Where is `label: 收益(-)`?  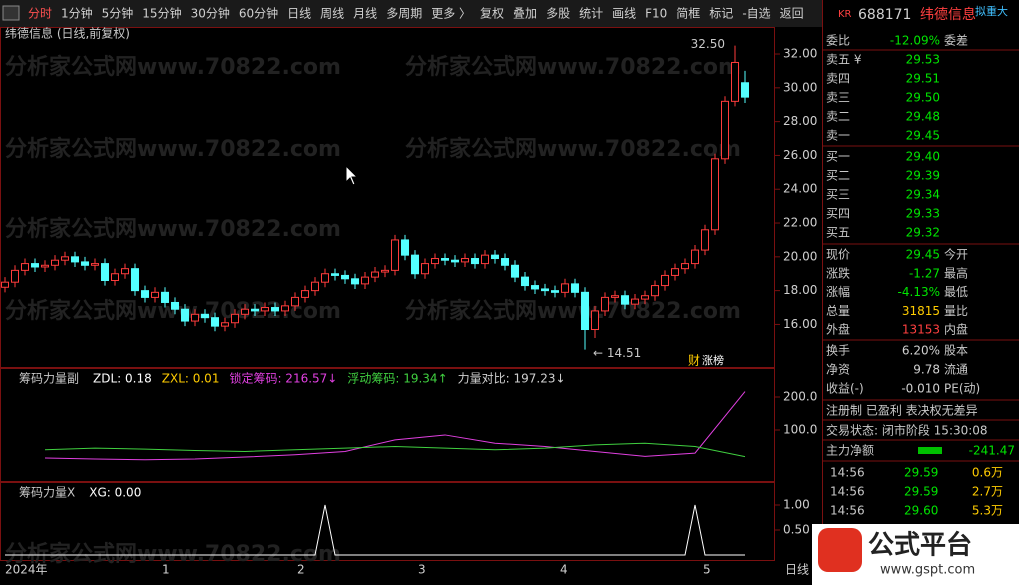 label: 收益(-) is located at coordinates (845, 389).